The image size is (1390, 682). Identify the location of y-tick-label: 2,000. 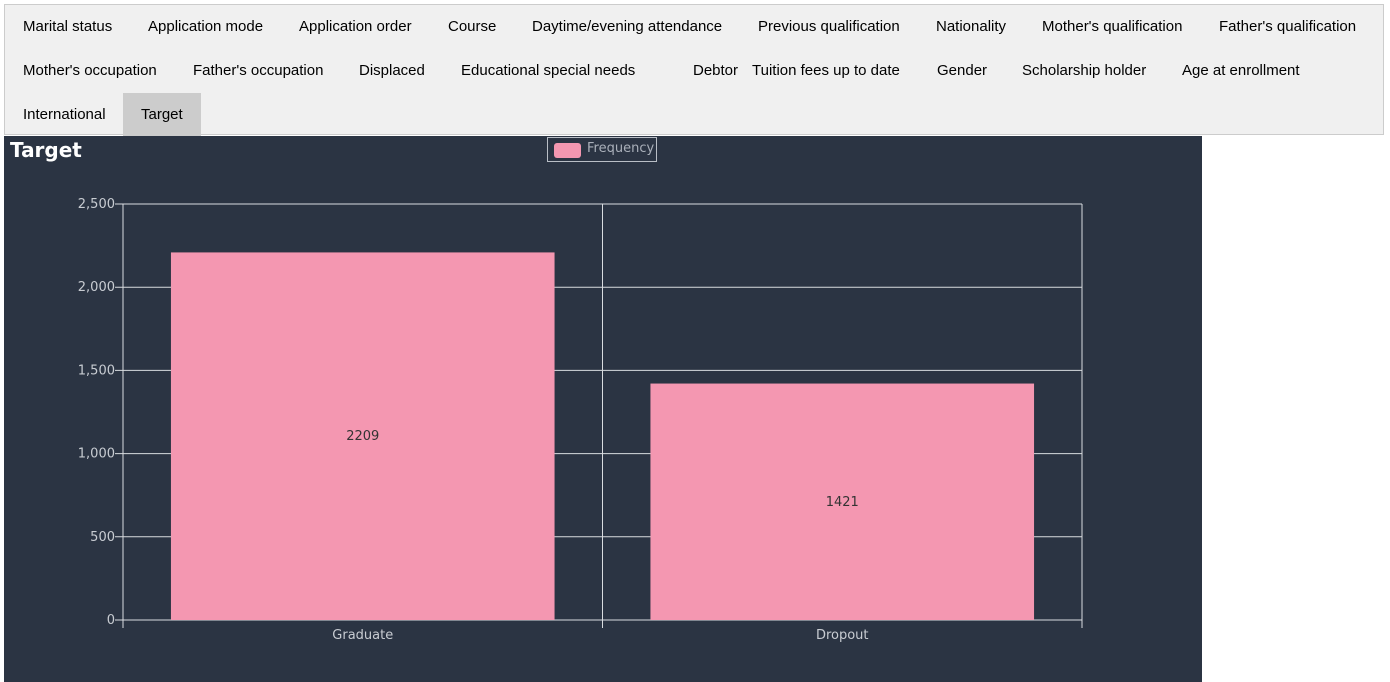
(96, 287).